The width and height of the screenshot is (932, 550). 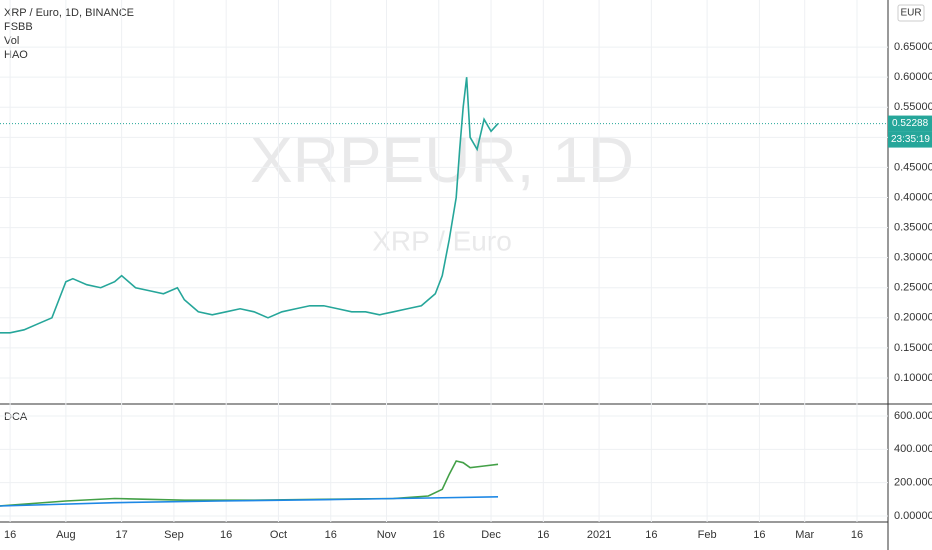 What do you see at coordinates (913, 288) in the screenshot?
I see `y-tick-label: 0.25000` at bounding box center [913, 288].